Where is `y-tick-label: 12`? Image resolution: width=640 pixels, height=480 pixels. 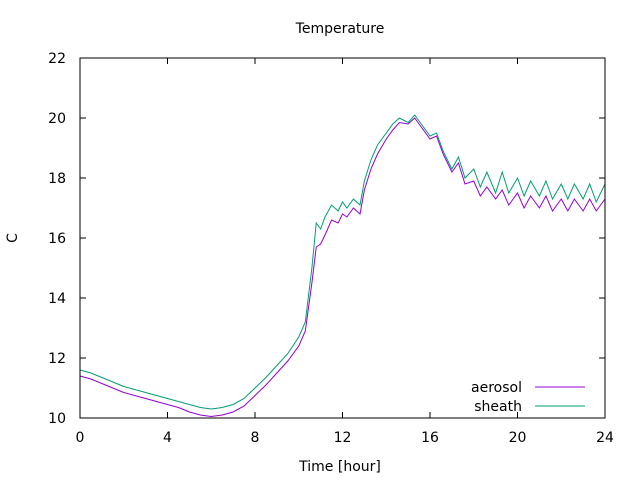 y-tick-label: 12 is located at coordinates (57, 359).